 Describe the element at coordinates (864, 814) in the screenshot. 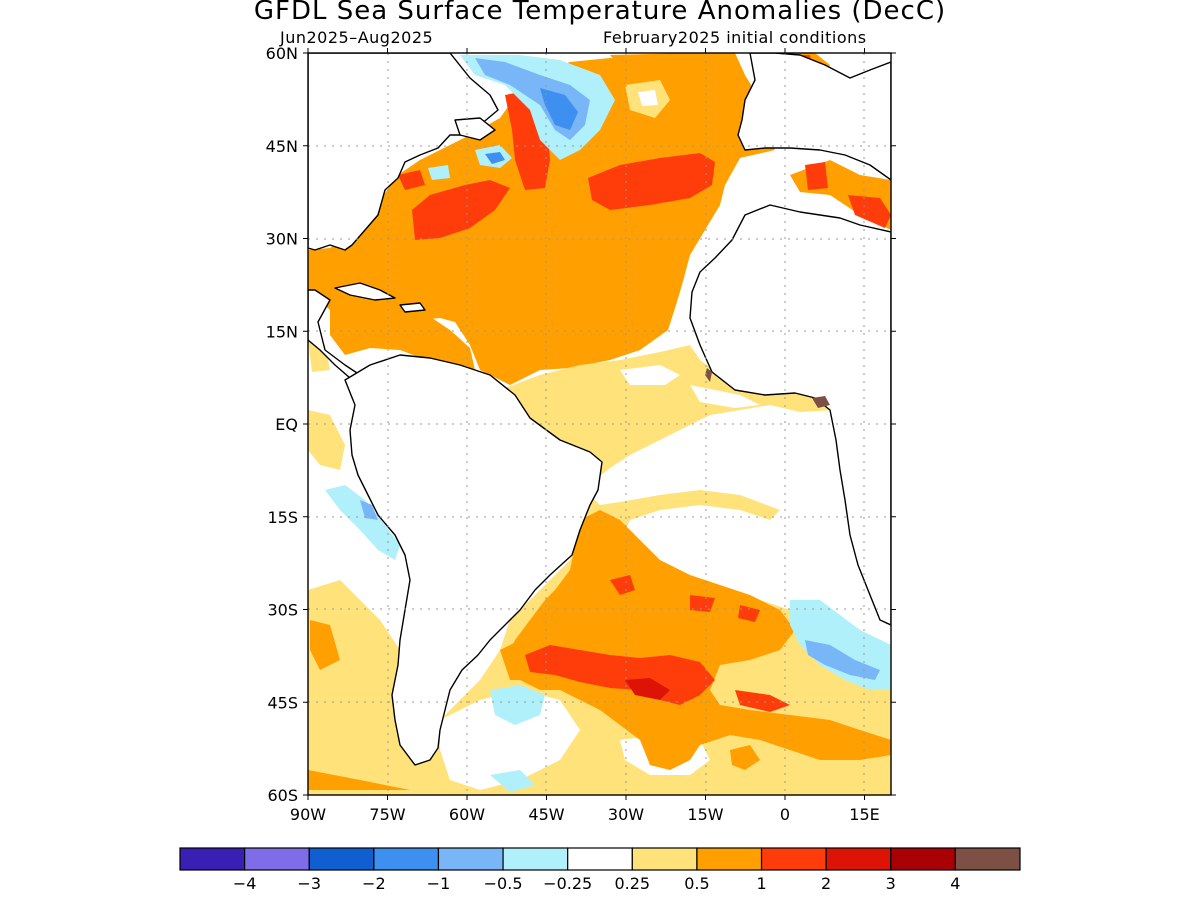

I see `lon-label: 15E` at that location.